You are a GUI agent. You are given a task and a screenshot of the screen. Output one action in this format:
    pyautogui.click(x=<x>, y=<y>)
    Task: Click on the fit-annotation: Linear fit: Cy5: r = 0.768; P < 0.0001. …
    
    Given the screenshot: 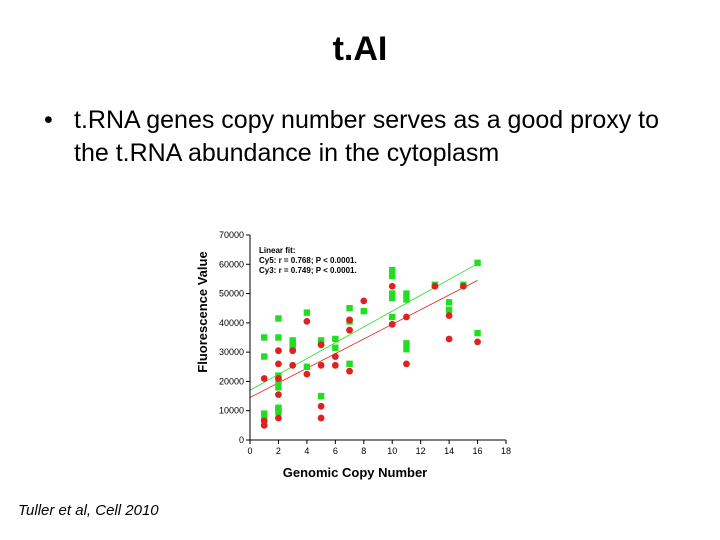 What is the action you would take?
    pyautogui.click(x=308, y=260)
    